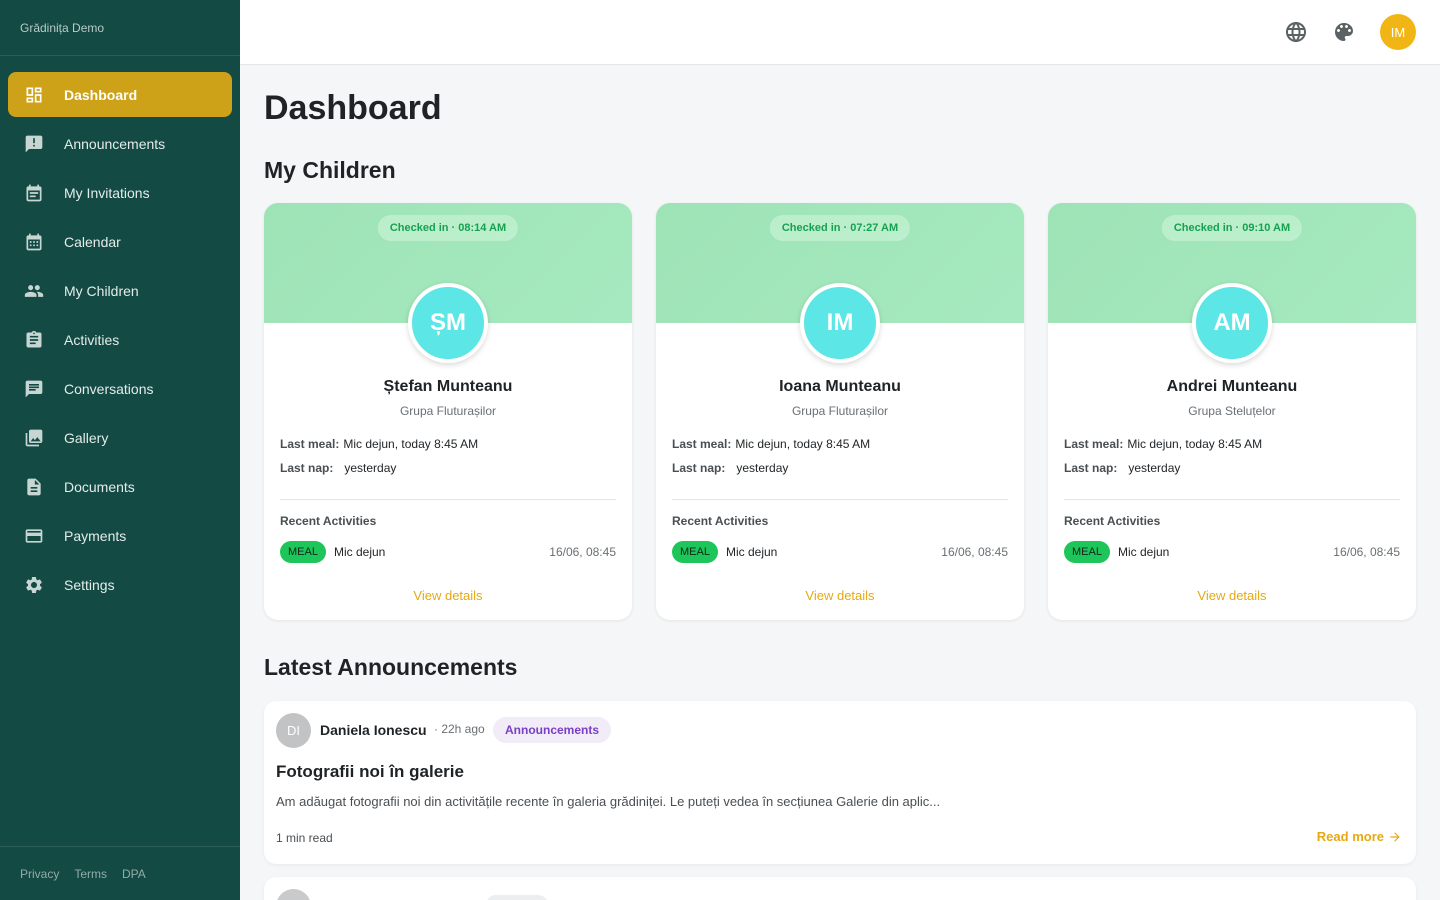 This screenshot has height=900, width=1440. I want to click on sidebar-item-documents: Documents, so click(120, 486).